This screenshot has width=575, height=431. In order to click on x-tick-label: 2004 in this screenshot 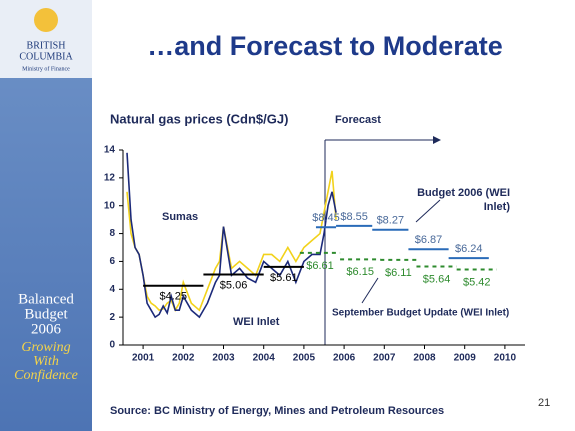, I will do `click(264, 358)`.